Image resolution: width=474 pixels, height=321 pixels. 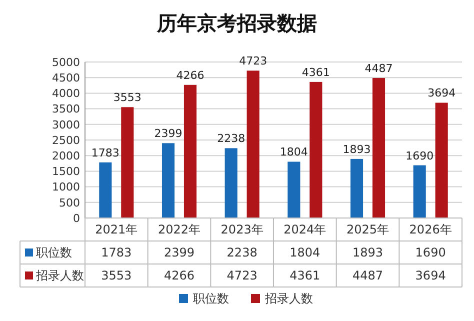 What do you see at coordinates (59, 275) in the screenshot?
I see `legend-label: 招录人数` at bounding box center [59, 275].